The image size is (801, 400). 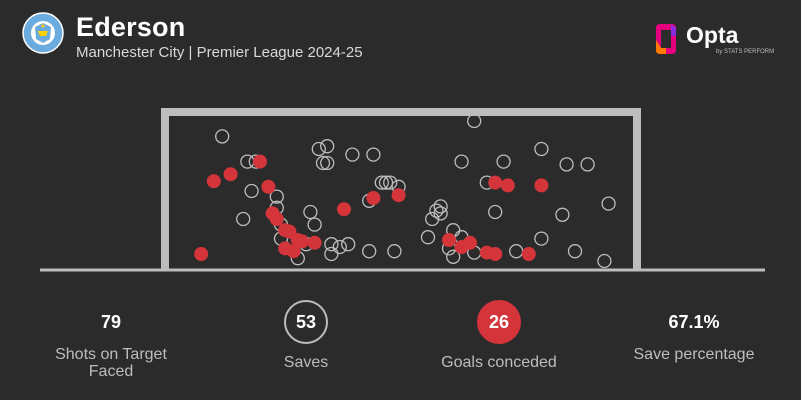 What do you see at coordinates (499, 322) in the screenshot?
I see `goals-badge: 26` at bounding box center [499, 322].